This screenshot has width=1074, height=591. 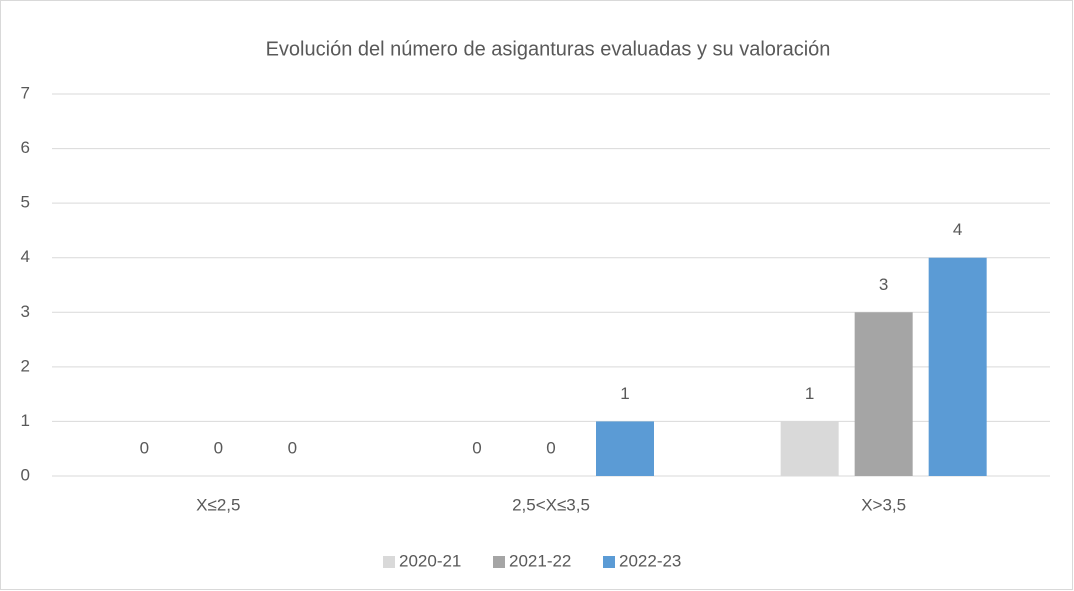 What do you see at coordinates (25, 92) in the screenshot?
I see `y-tick-label: 7` at bounding box center [25, 92].